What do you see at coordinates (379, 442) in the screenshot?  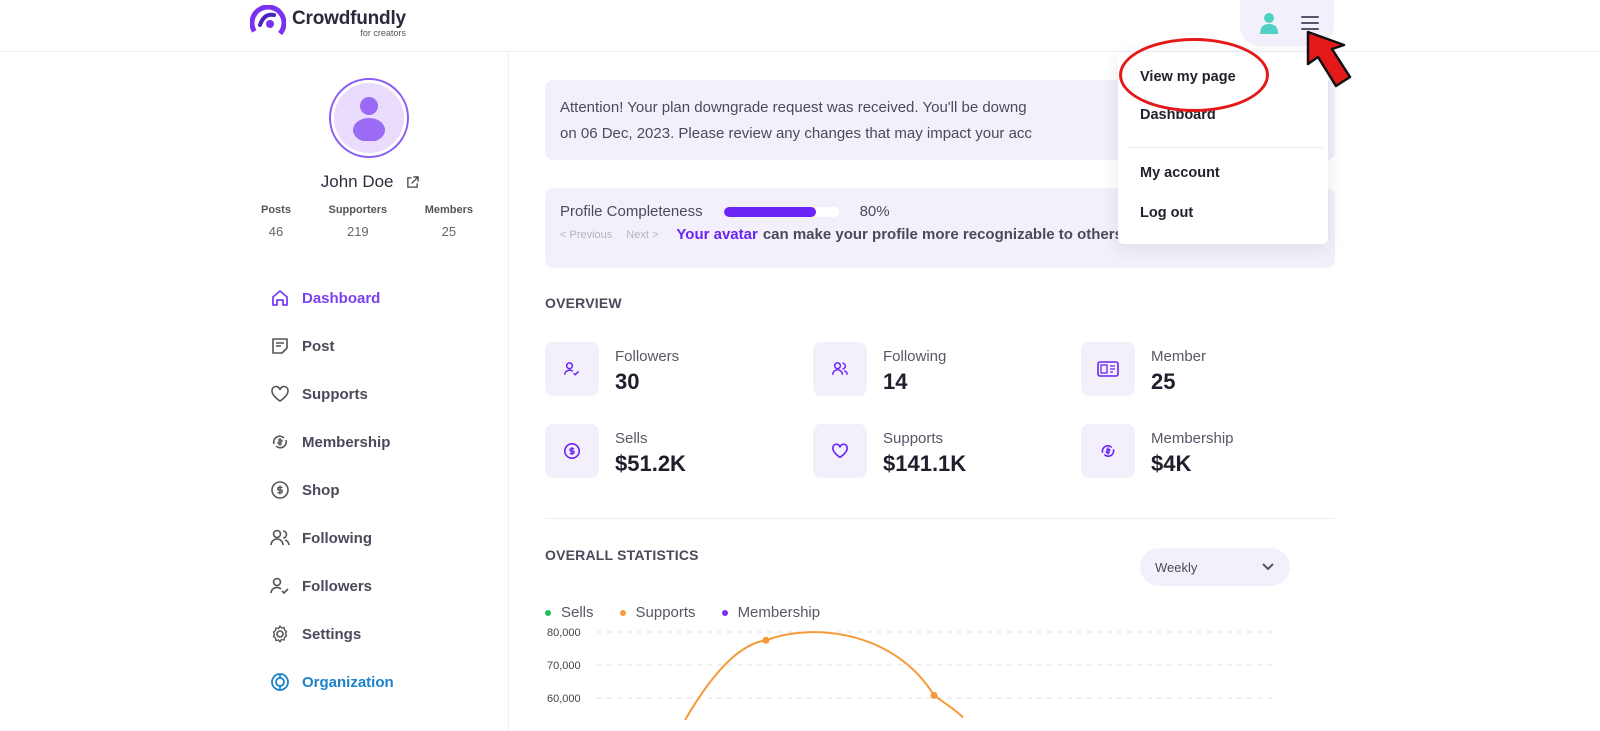 I see `sidebar-item-membership: Membership` at bounding box center [379, 442].